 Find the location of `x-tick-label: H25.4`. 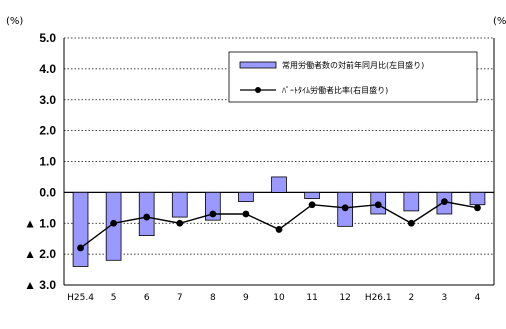

x-tick-label: H25.4 is located at coordinates (80, 298).